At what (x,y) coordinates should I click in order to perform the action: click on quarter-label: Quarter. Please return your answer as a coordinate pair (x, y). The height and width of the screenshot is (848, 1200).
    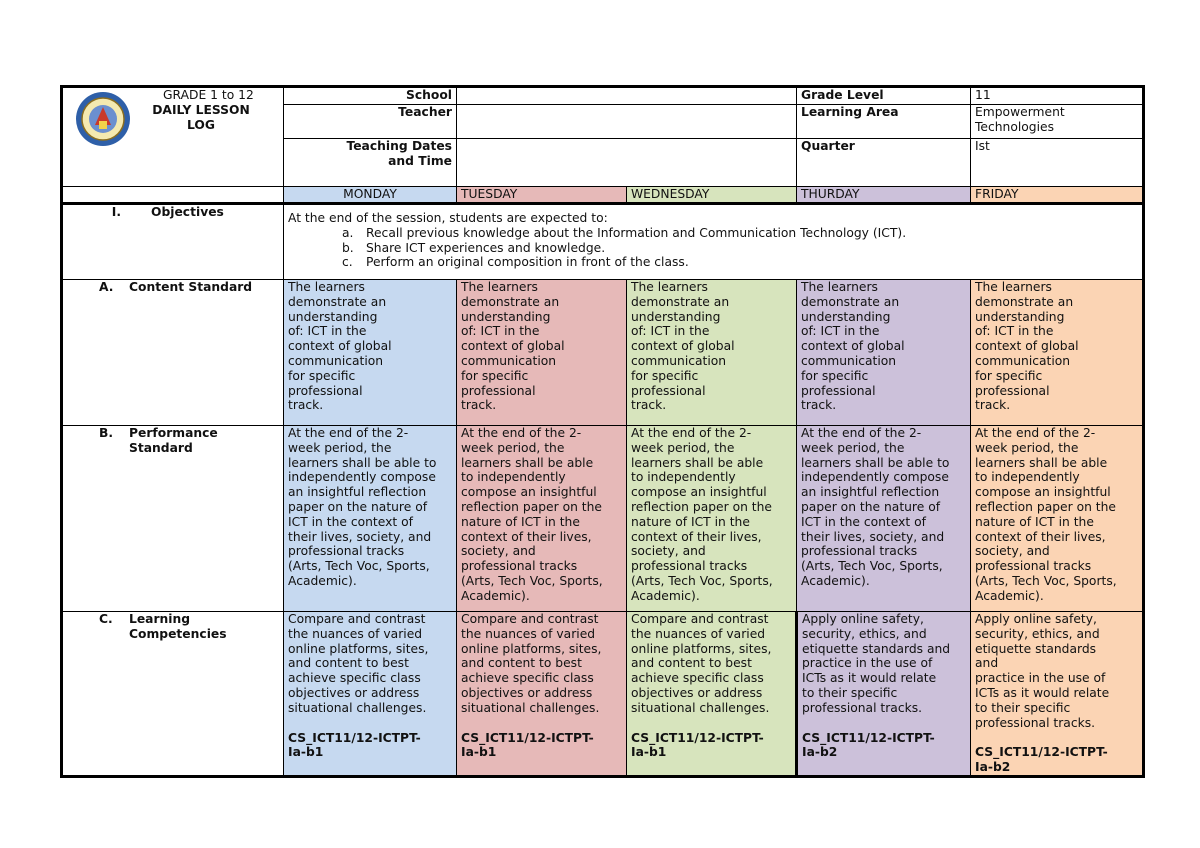
    Looking at the image, I should click on (883, 162).